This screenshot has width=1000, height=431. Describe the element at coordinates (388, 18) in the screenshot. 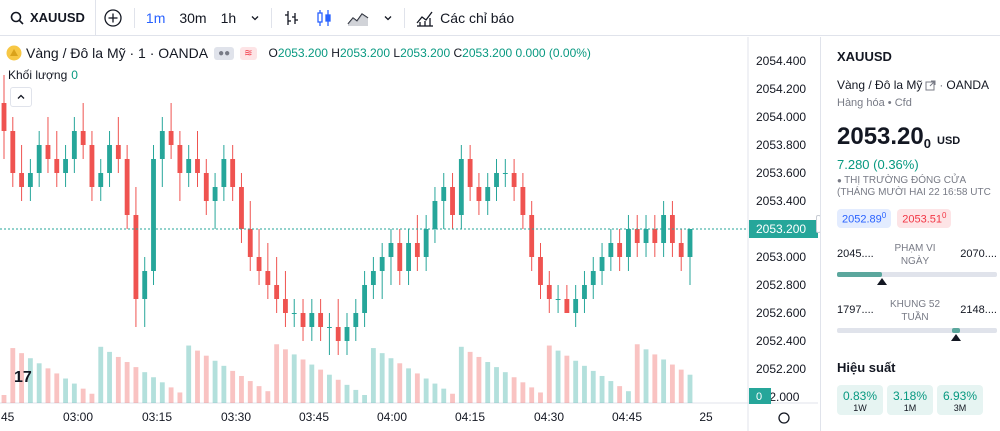

I see `chart-type-dropdown` at that location.